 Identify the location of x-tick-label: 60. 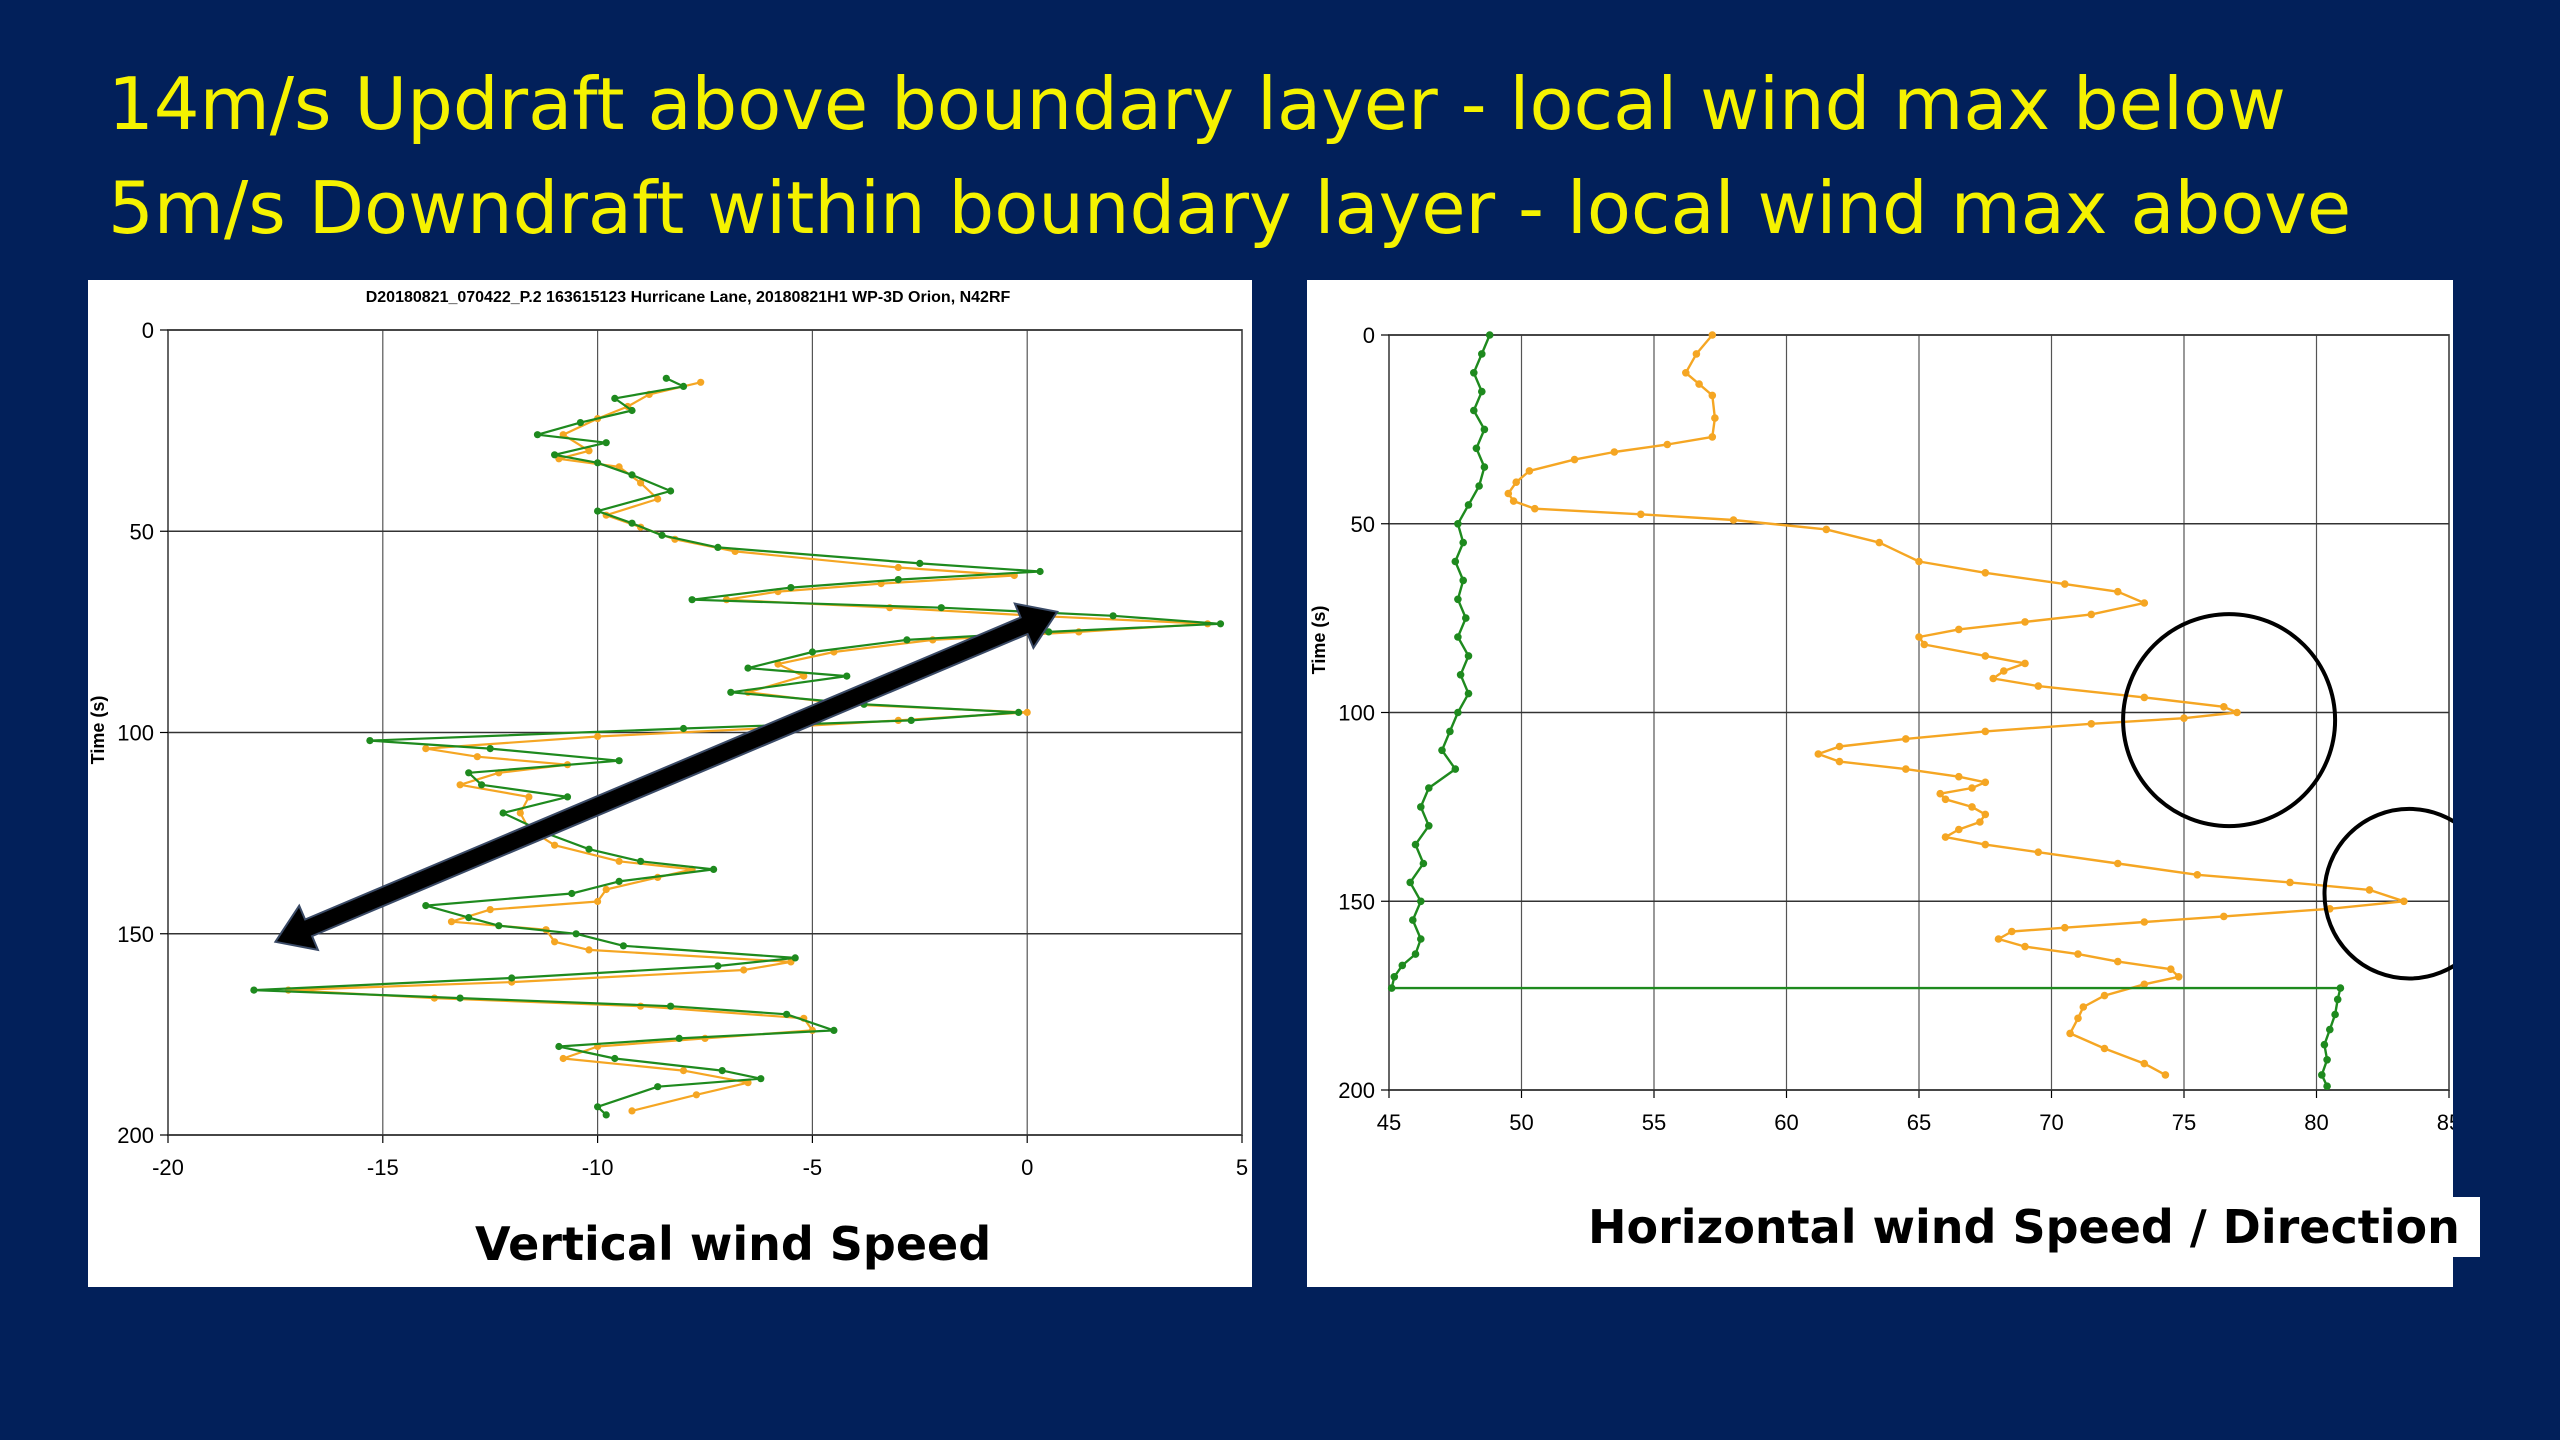
(1786, 1122).